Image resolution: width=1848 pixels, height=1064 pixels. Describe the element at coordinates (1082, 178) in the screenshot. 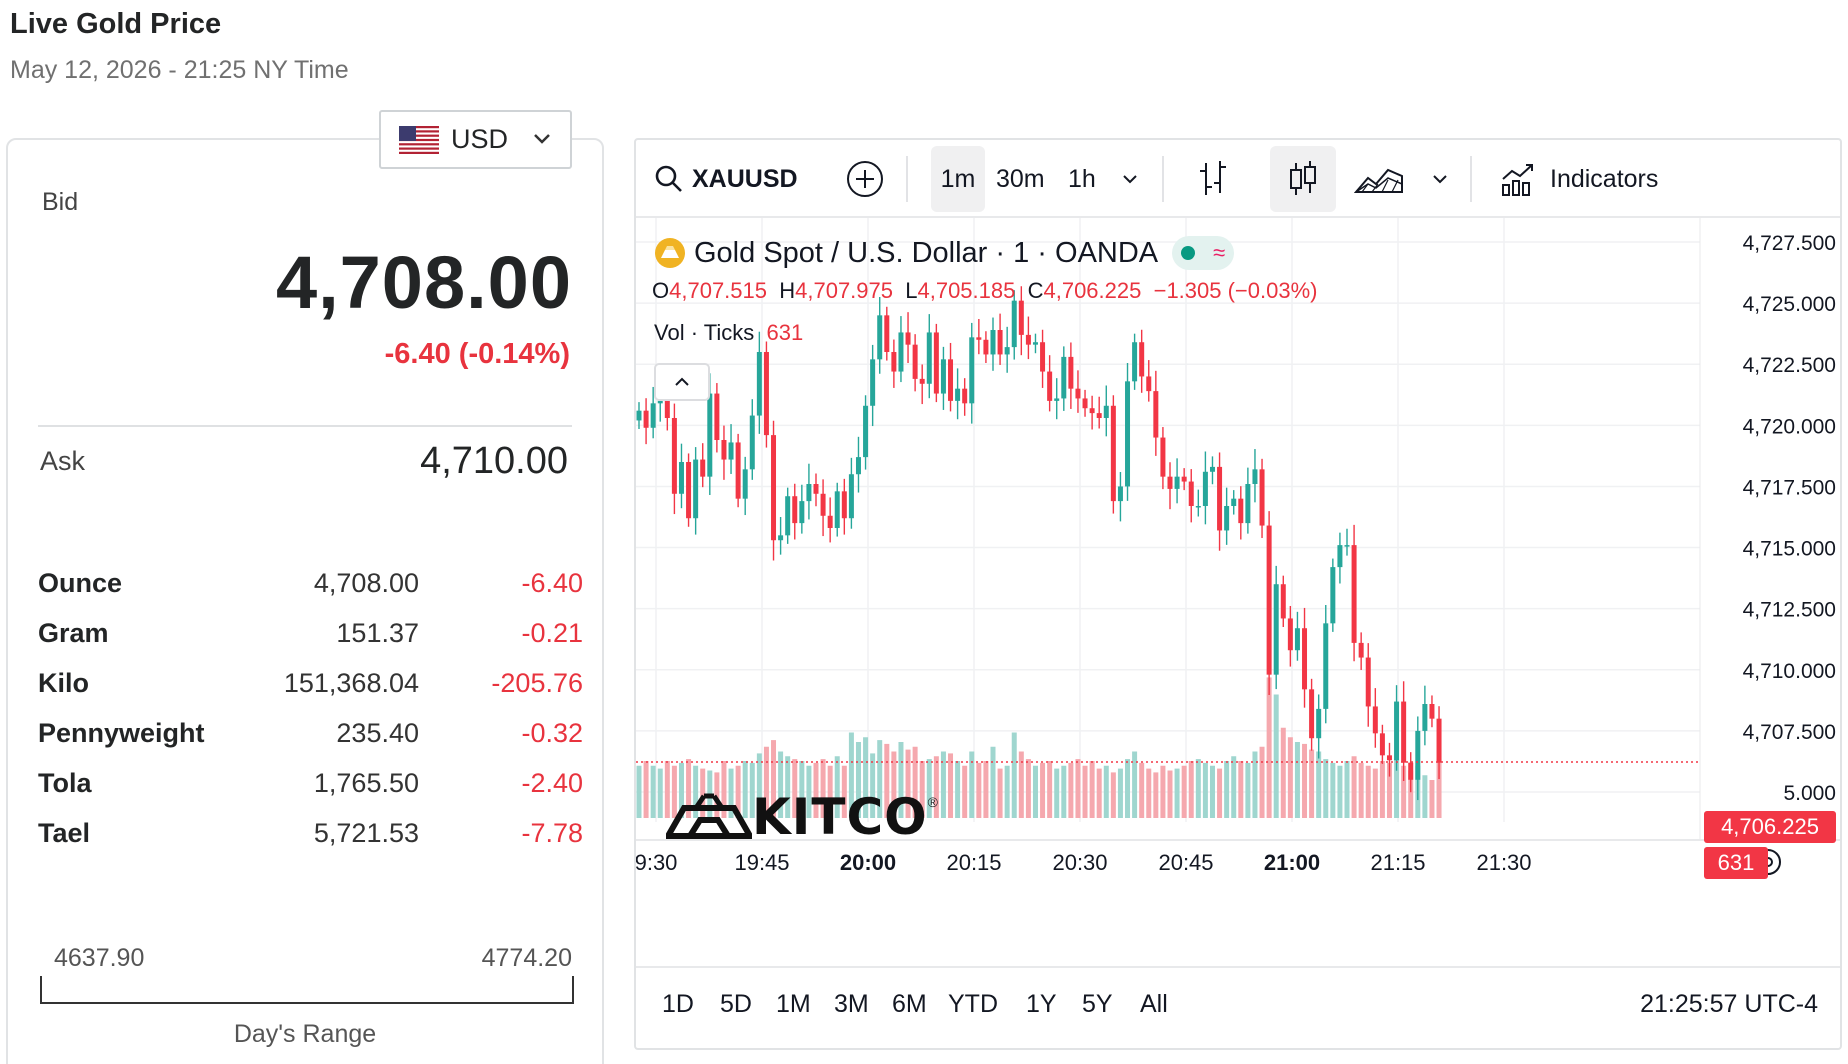

I see `interval-1h: 1h` at that location.